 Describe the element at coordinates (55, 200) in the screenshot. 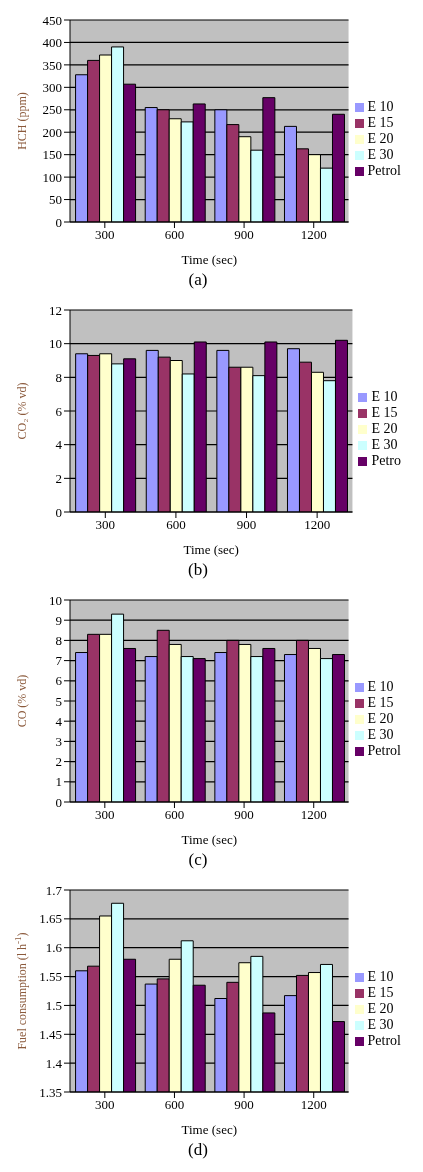

I see `y-tick-label: 50` at that location.